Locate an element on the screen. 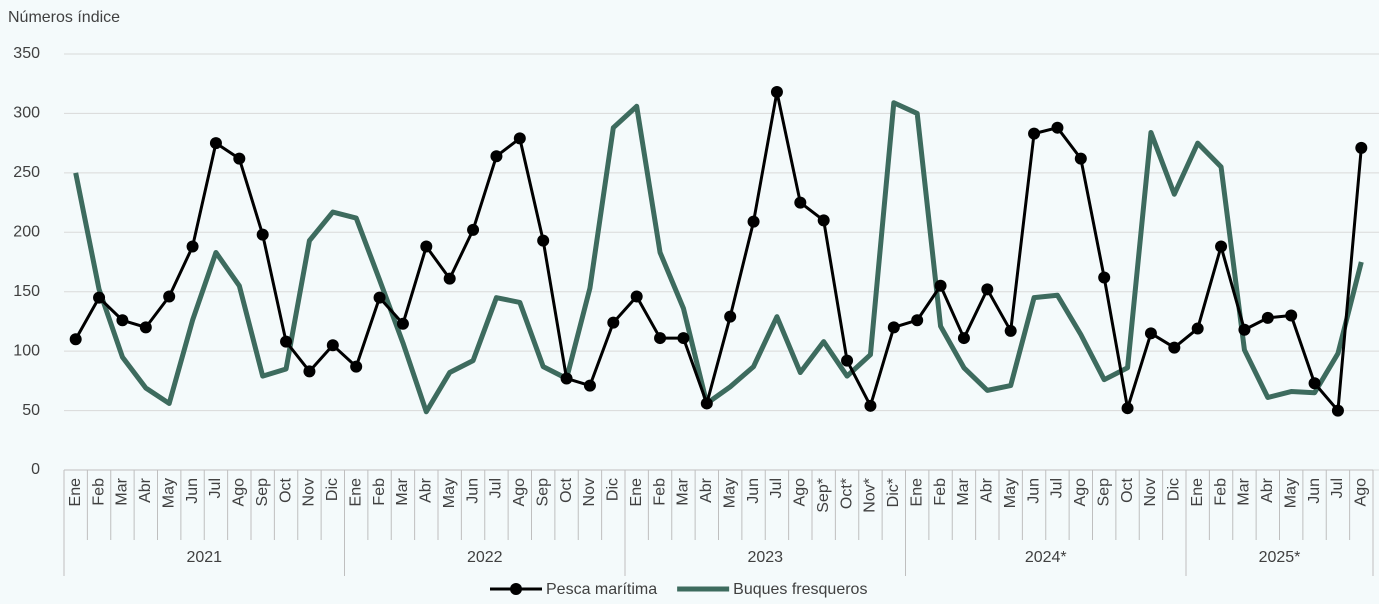 This screenshot has height=604, width=1379. x-tick-label: Nov* is located at coordinates (870, 495).